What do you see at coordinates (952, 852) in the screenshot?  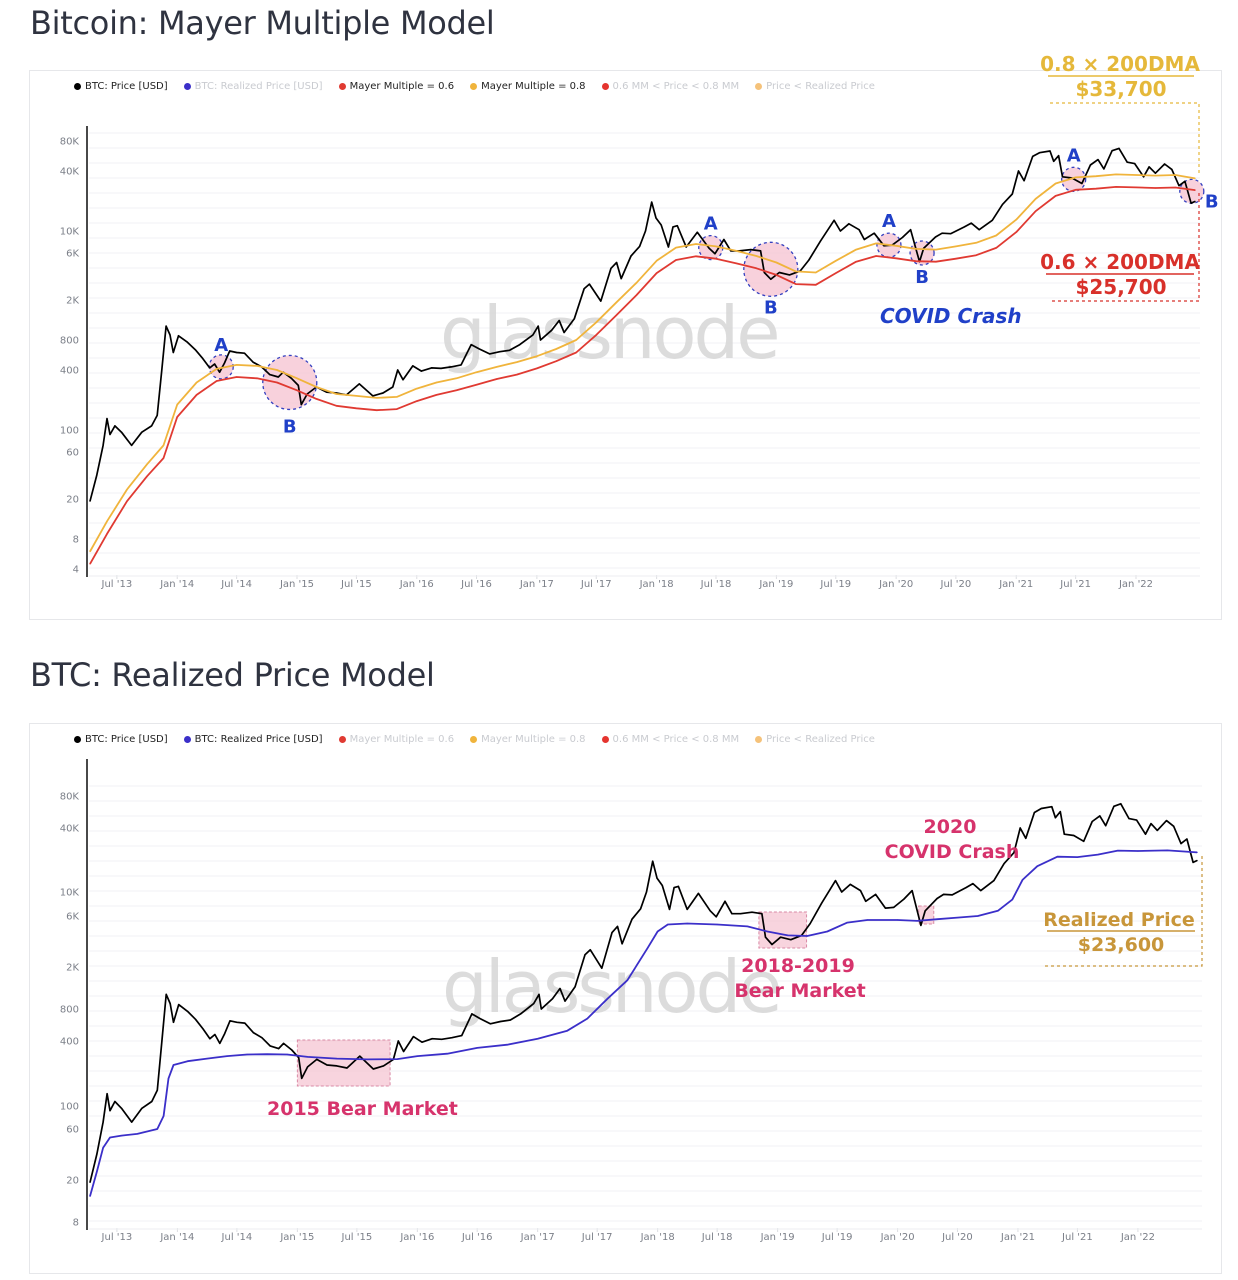 I see `covid-2020-label-line2: COVID Crash` at bounding box center [952, 852].